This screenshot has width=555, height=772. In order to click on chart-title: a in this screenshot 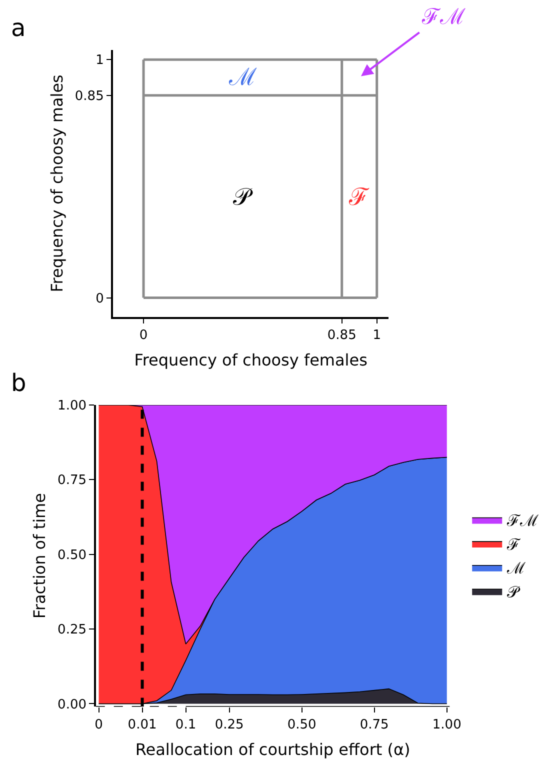, I will do `click(18, 28)`.